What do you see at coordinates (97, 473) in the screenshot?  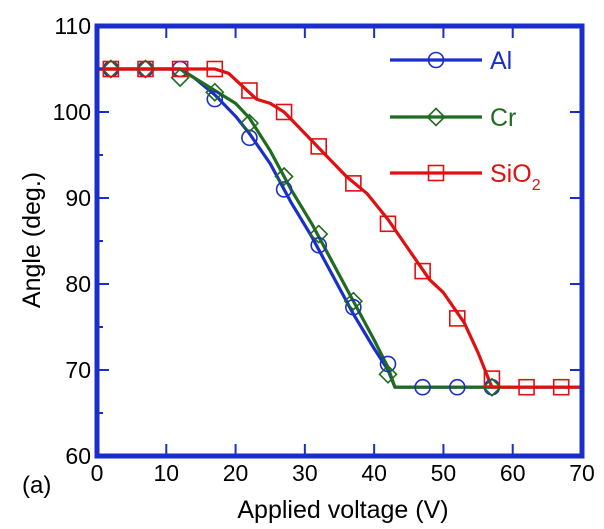 I see `x-tick-label-0: 0` at bounding box center [97, 473].